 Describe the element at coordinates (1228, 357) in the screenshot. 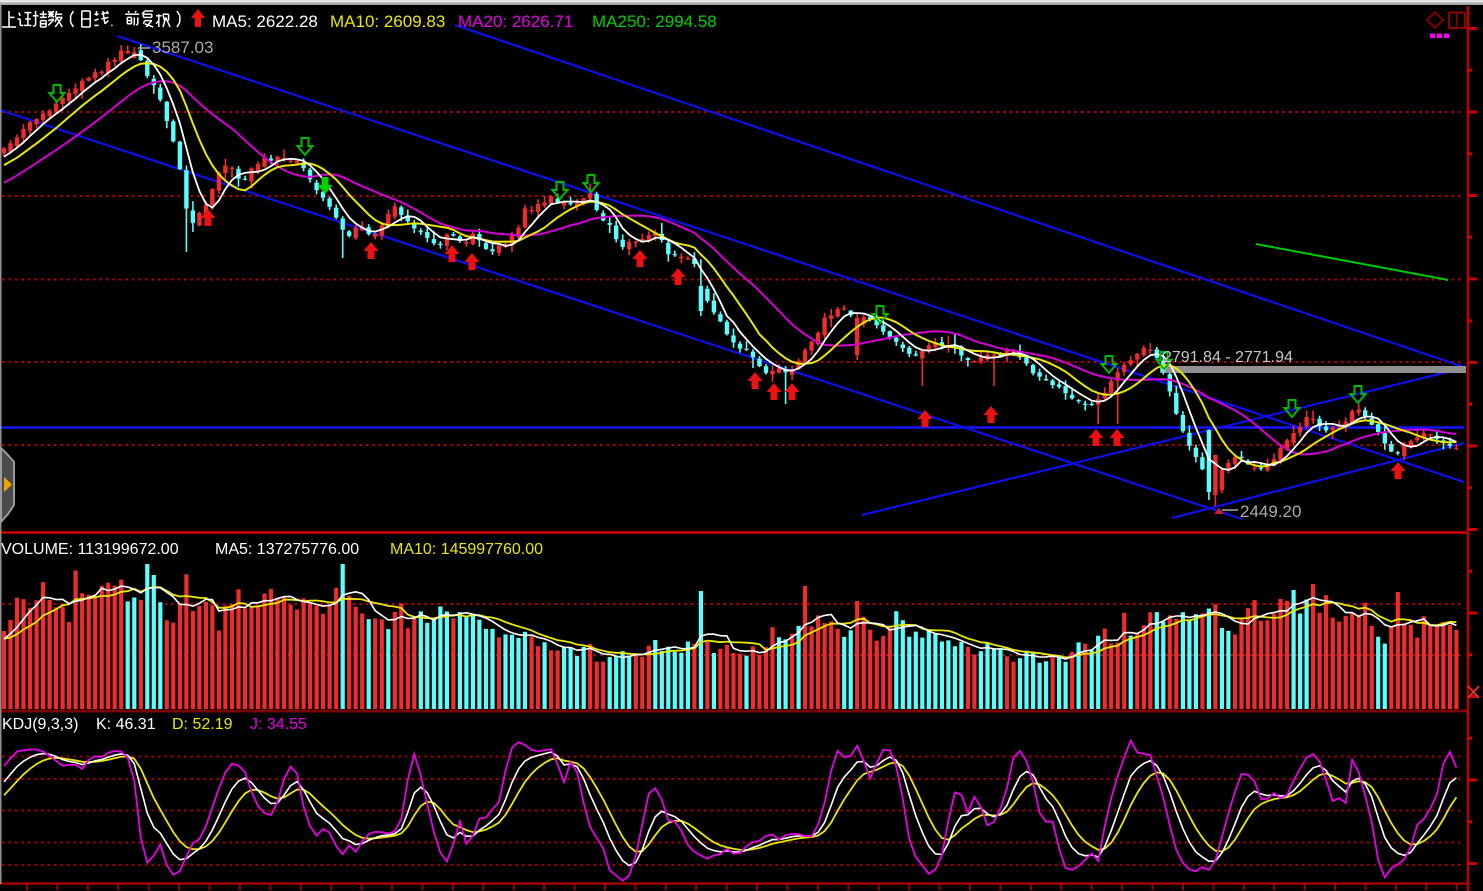

I see `svg-text: 2791.84 - 2771.94` at that location.